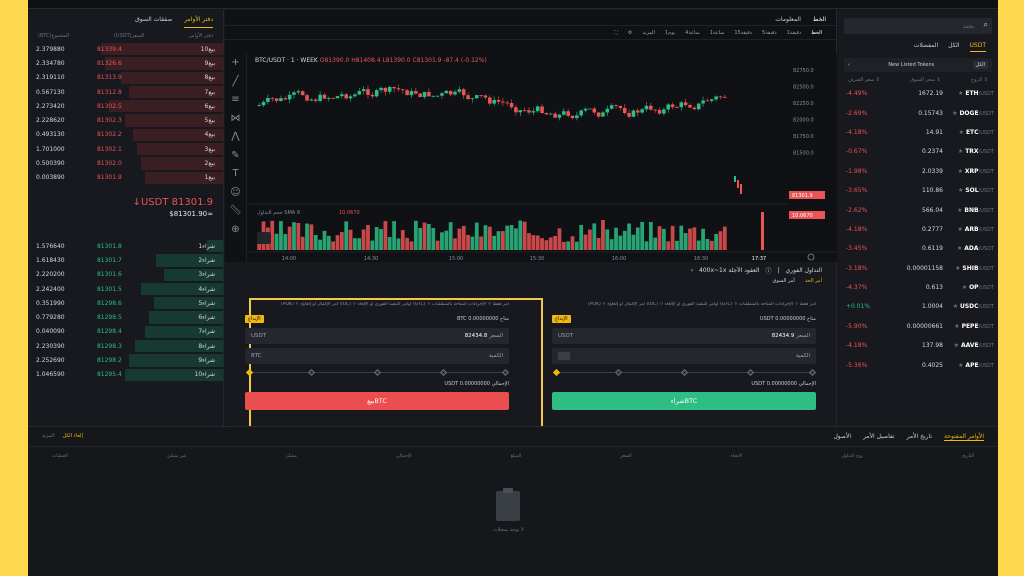 This screenshot has width=1024, height=576. Describe the element at coordinates (842, 436) in the screenshot. I see `tab-assets: الأصول` at that location.